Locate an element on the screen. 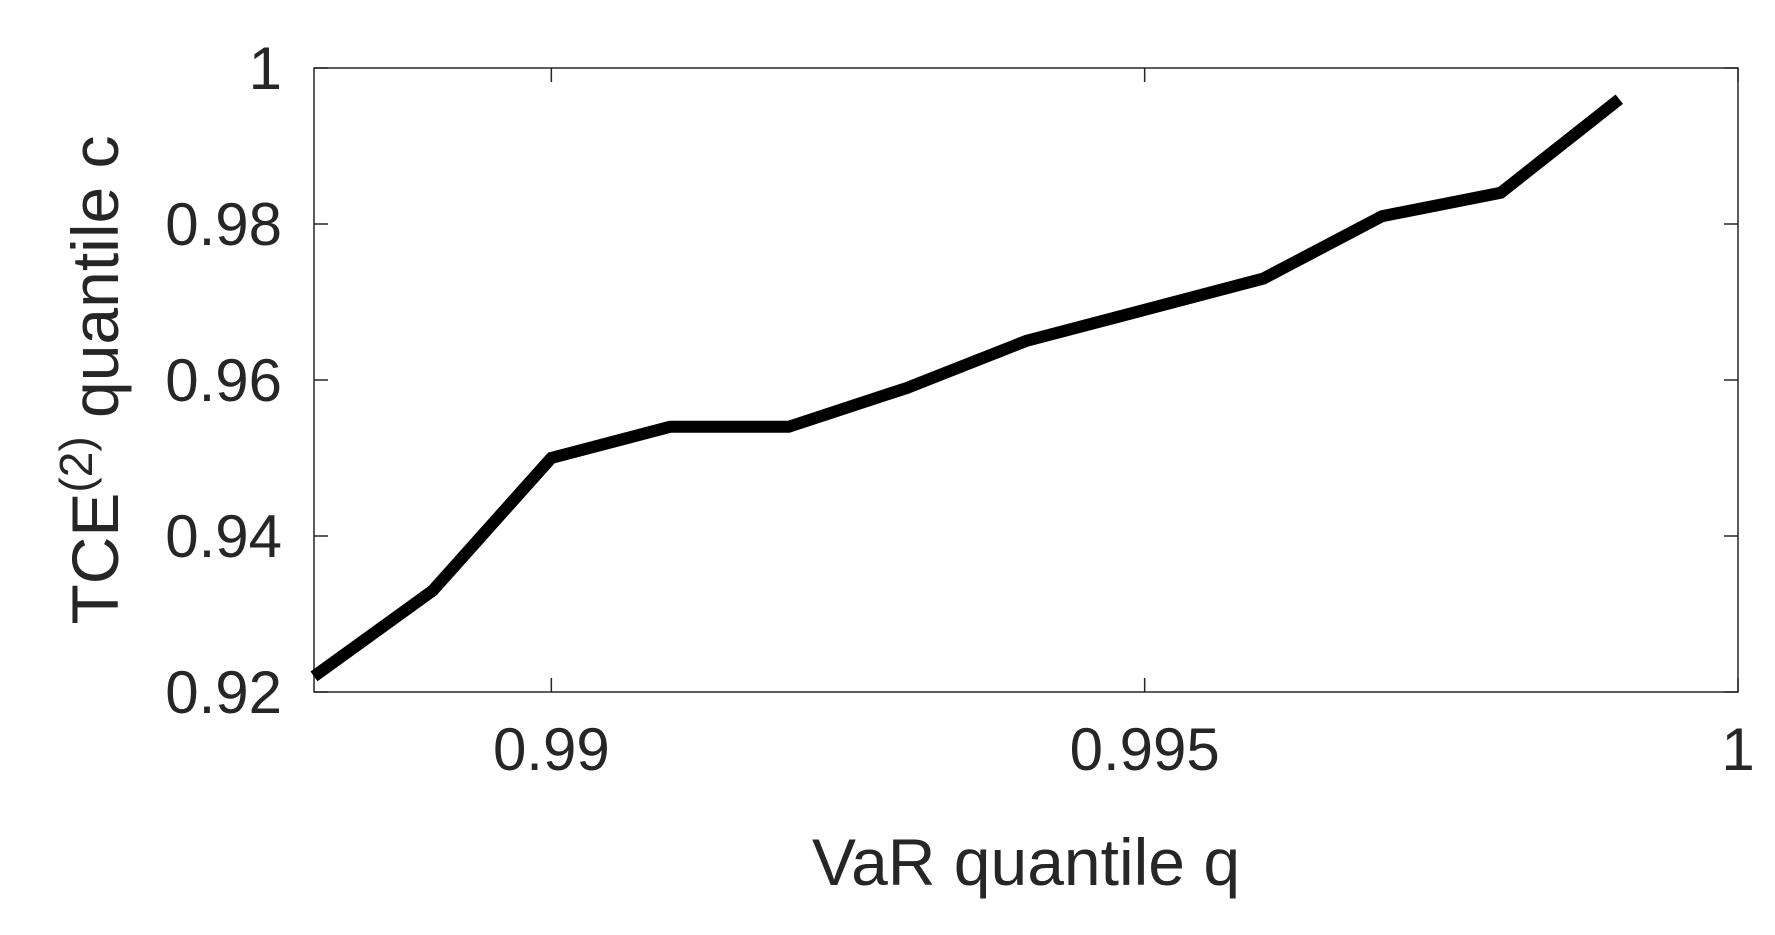 The width and height of the screenshot is (1775, 935). y-axis-label-main: TCE is located at coordinates (95, 559).